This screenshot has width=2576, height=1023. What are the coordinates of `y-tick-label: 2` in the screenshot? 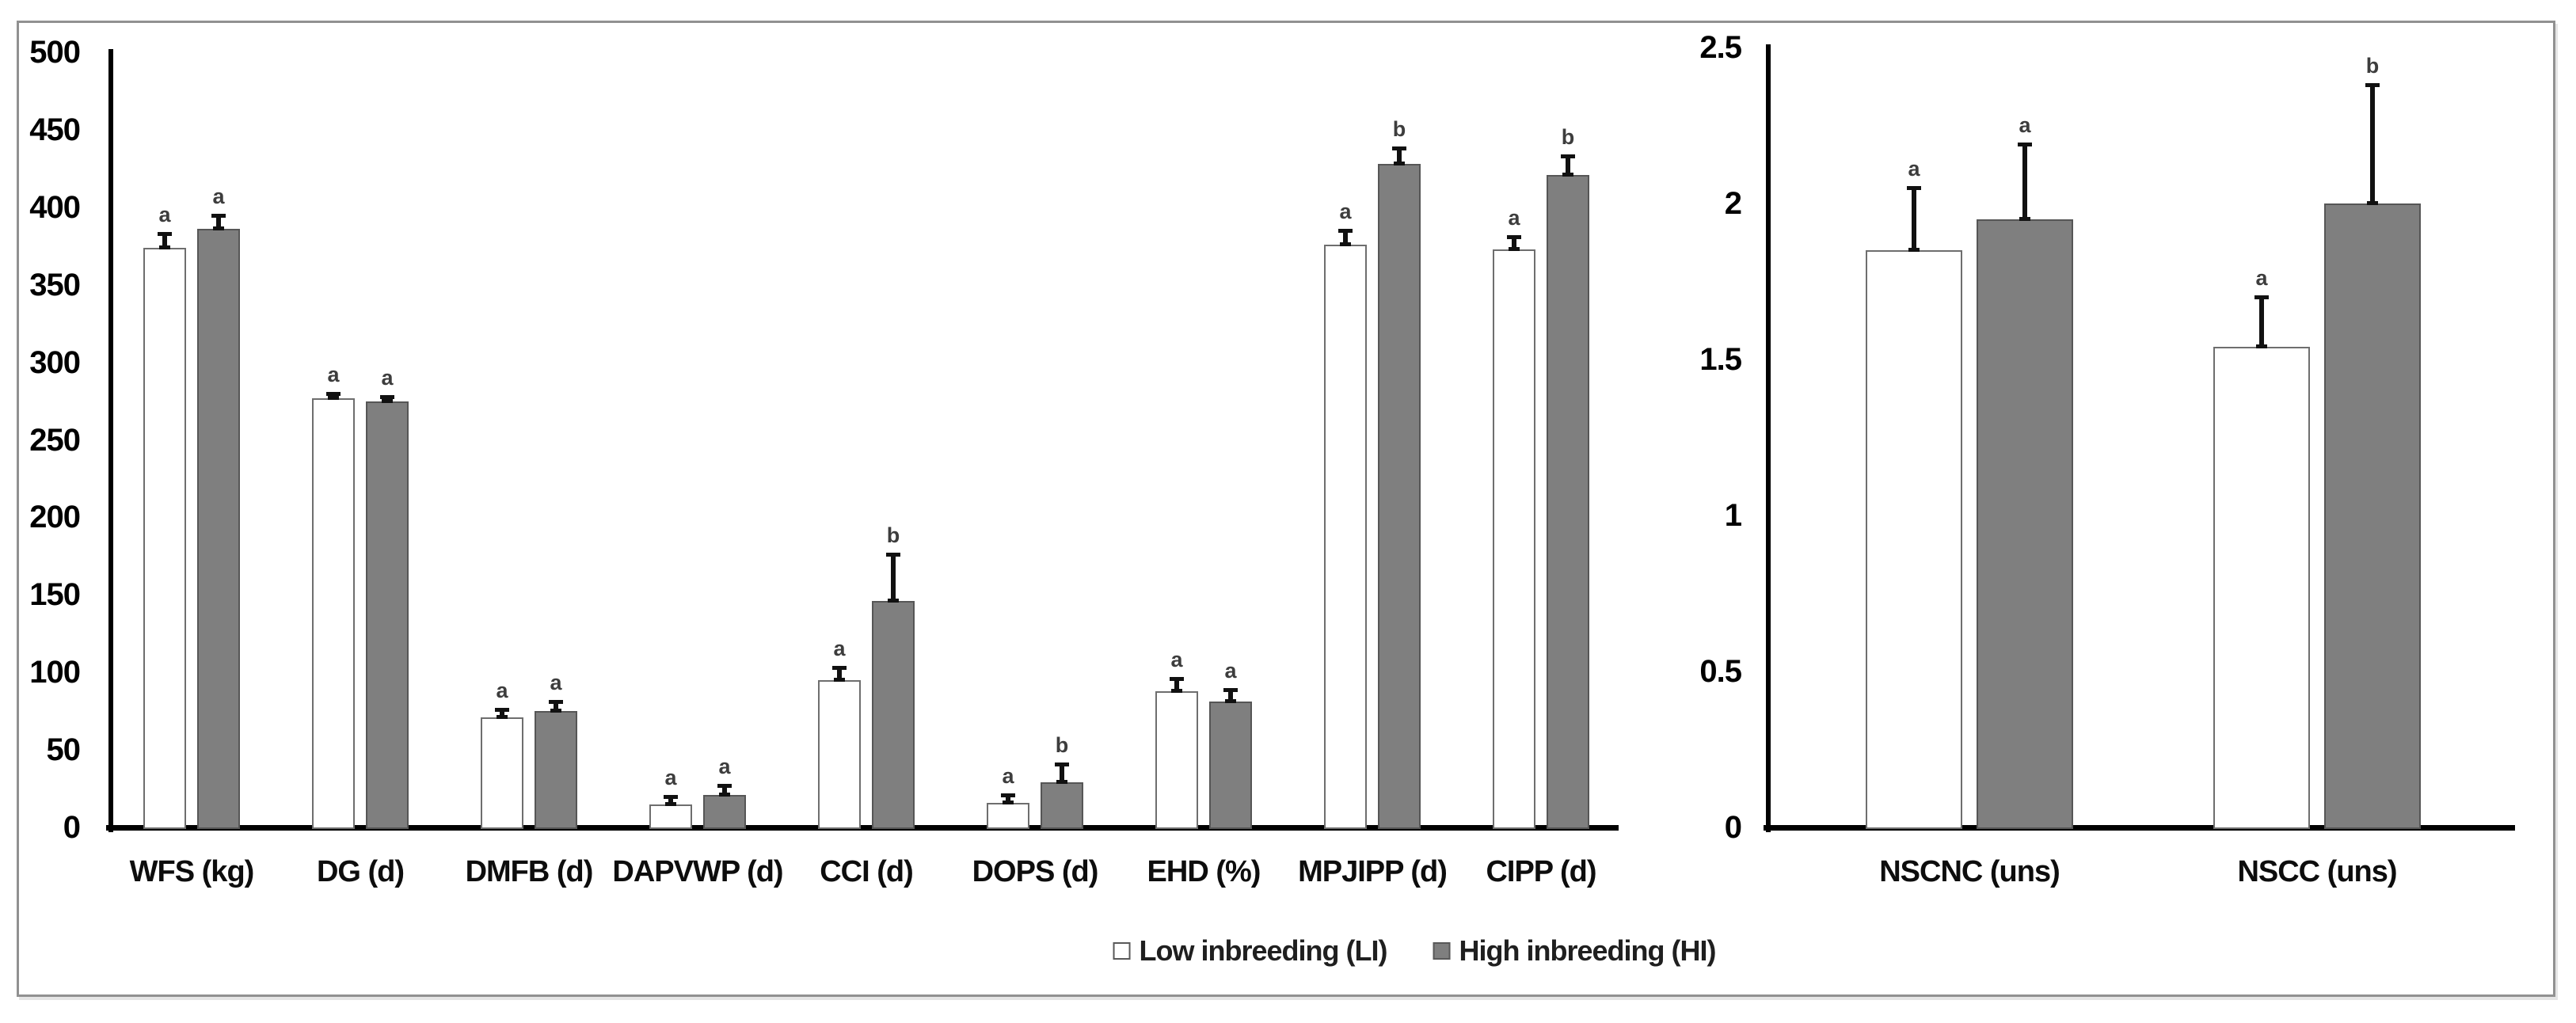 It's located at (1733, 203).